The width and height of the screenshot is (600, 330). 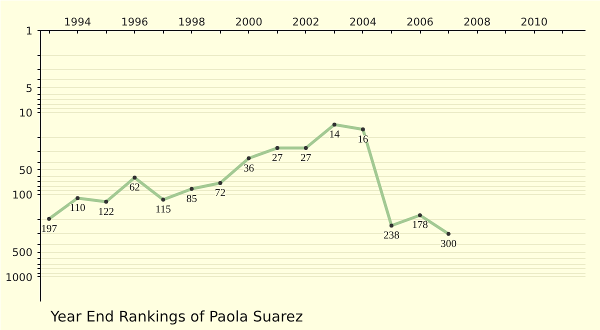 I want to click on x-tick-label: 2008, so click(x=477, y=22).